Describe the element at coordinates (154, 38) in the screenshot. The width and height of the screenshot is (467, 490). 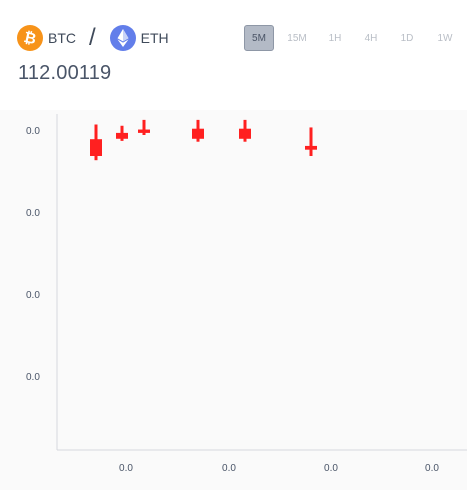
I see `quote-token-symbol: ETH` at that location.